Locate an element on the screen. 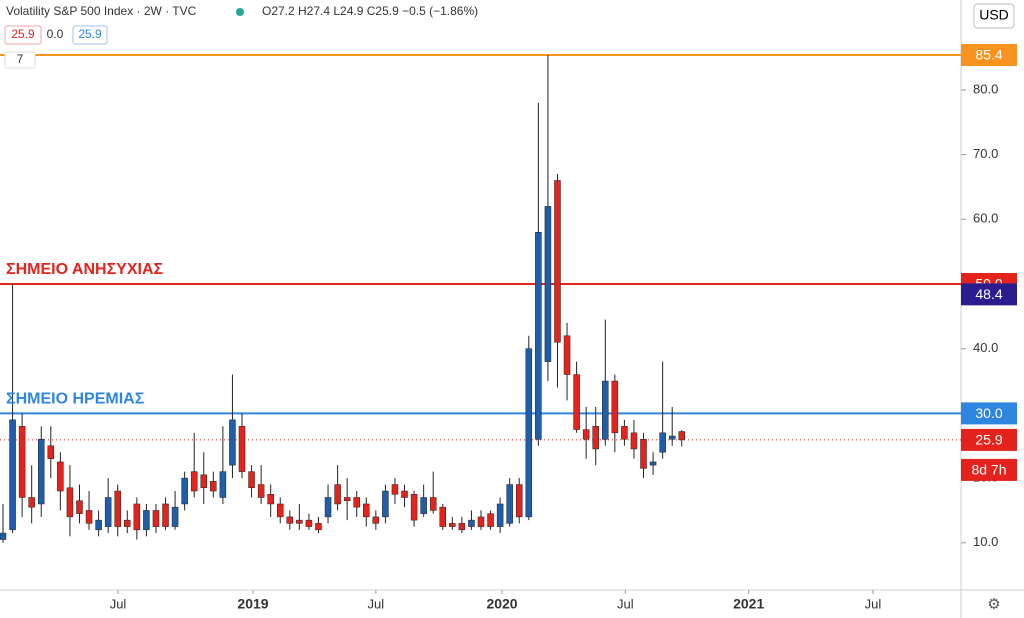  marker-label: 48.4 is located at coordinates (988, 294).